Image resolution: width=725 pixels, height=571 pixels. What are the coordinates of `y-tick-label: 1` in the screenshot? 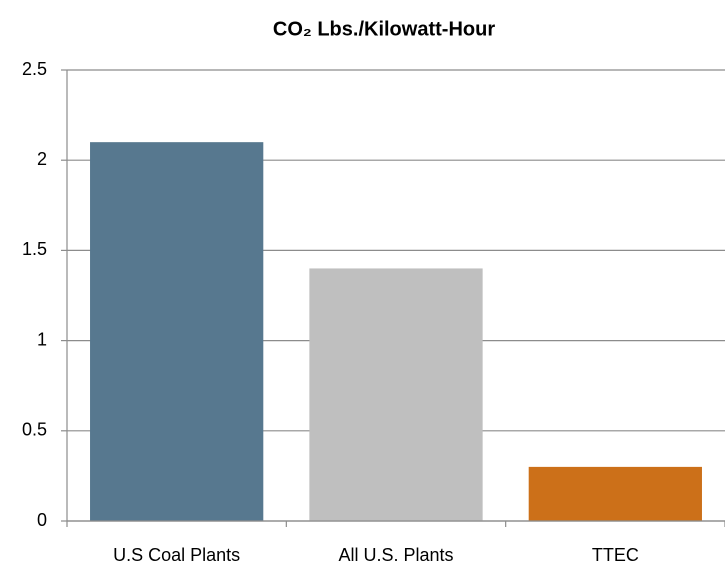 It's located at (42, 339).